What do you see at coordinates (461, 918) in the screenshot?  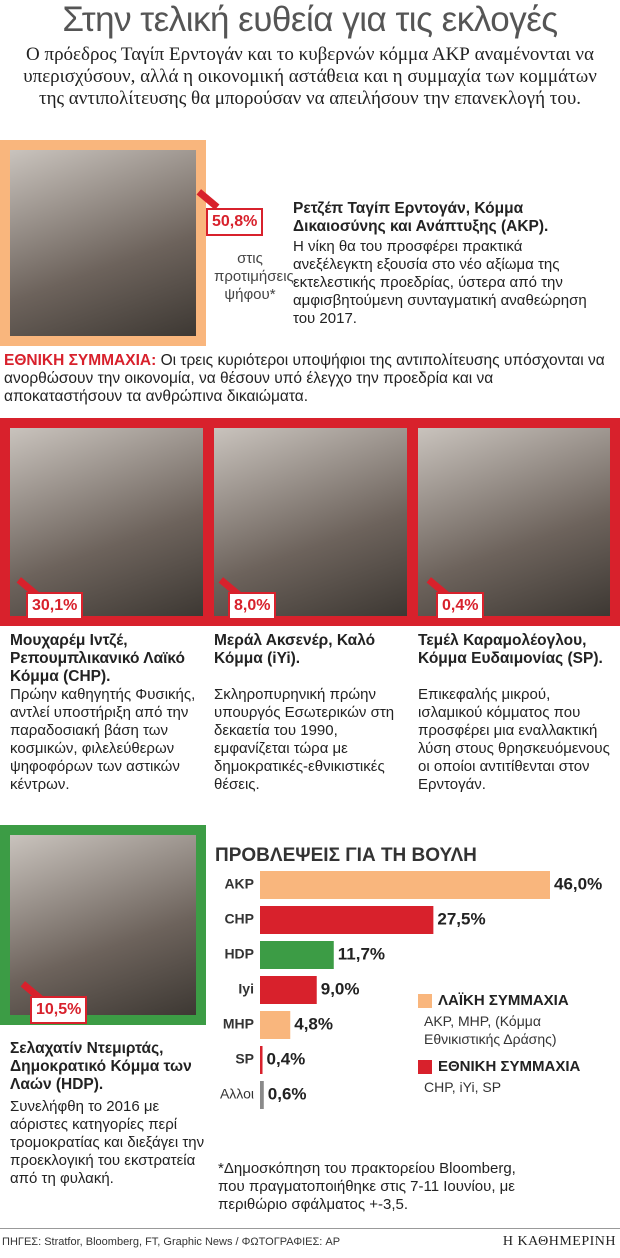 I see `value-label: 27,5%` at bounding box center [461, 918].